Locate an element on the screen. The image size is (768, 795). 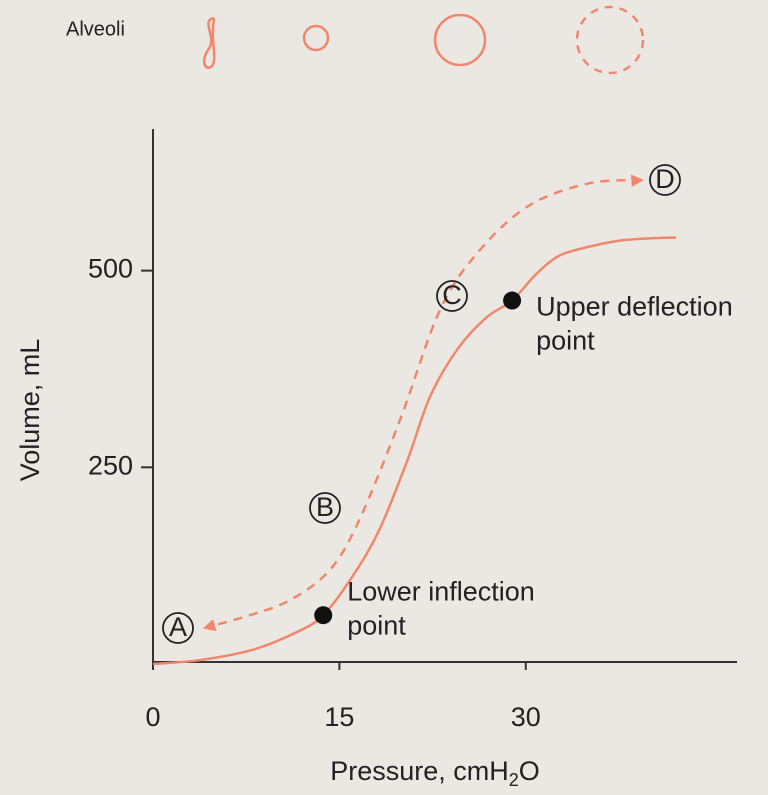
stage-label: C is located at coordinates (452, 295).